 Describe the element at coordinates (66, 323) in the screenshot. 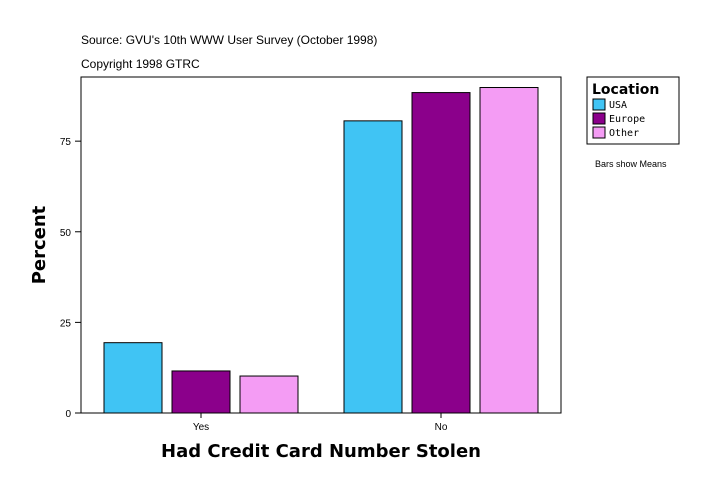

I see `y-tick-label: 25` at that location.